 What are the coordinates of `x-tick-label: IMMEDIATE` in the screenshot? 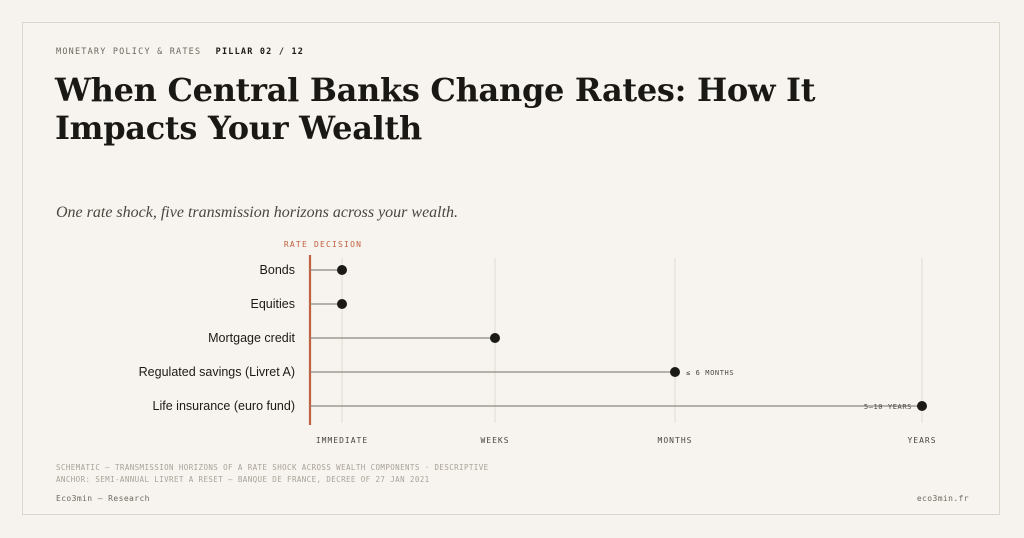 It's located at (342, 440).